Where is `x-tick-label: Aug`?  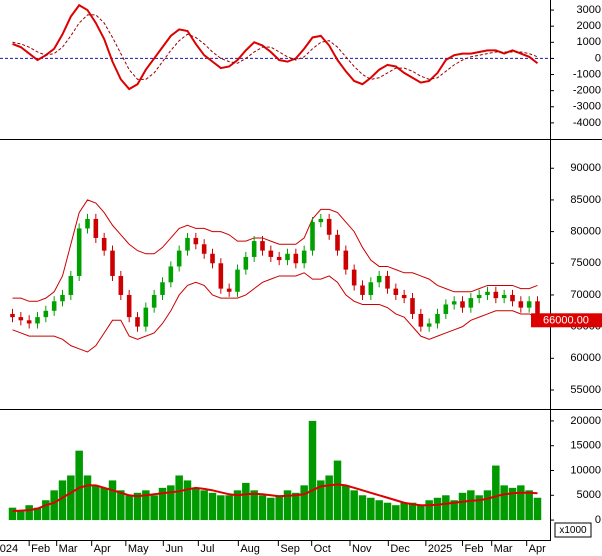 x-tick-label: Aug is located at coordinates (250, 549).